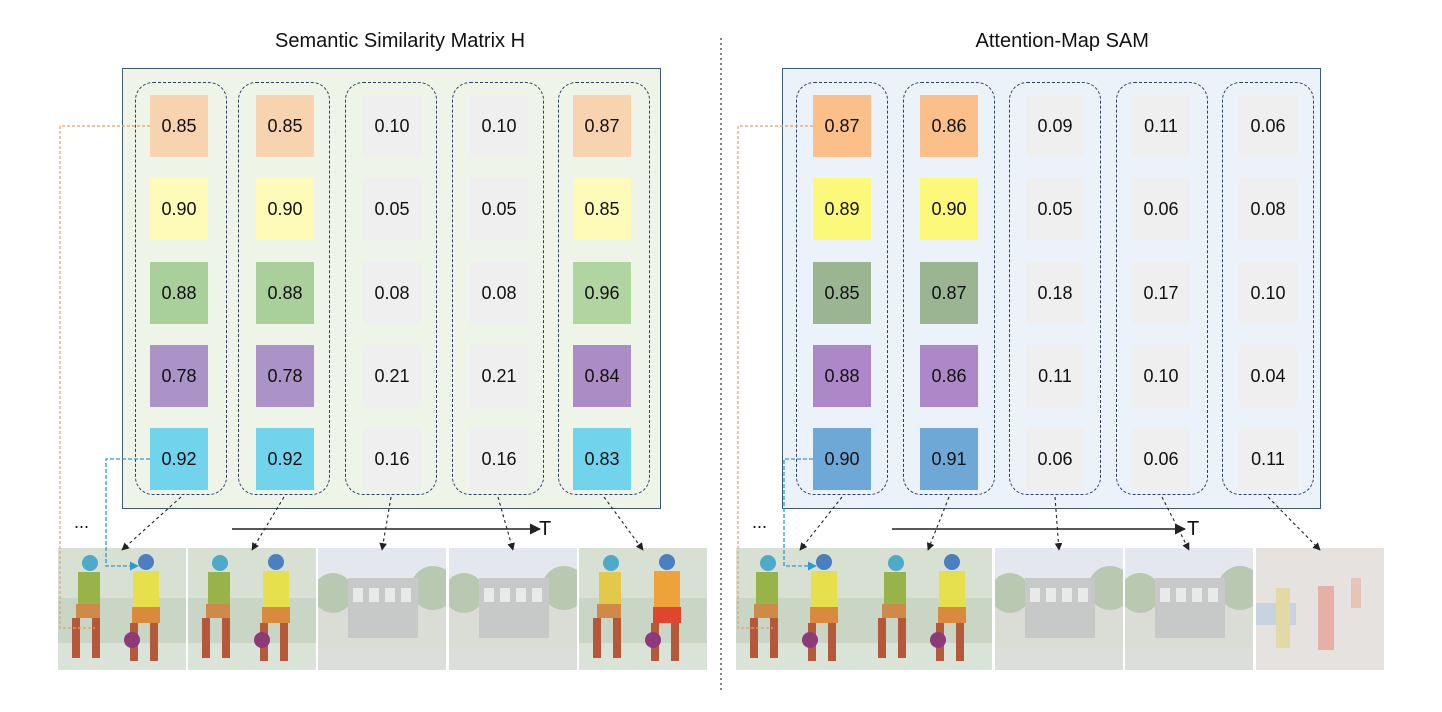  What do you see at coordinates (949, 459) in the screenshot?
I see `attention-matrix-cell: 0.91` at bounding box center [949, 459].